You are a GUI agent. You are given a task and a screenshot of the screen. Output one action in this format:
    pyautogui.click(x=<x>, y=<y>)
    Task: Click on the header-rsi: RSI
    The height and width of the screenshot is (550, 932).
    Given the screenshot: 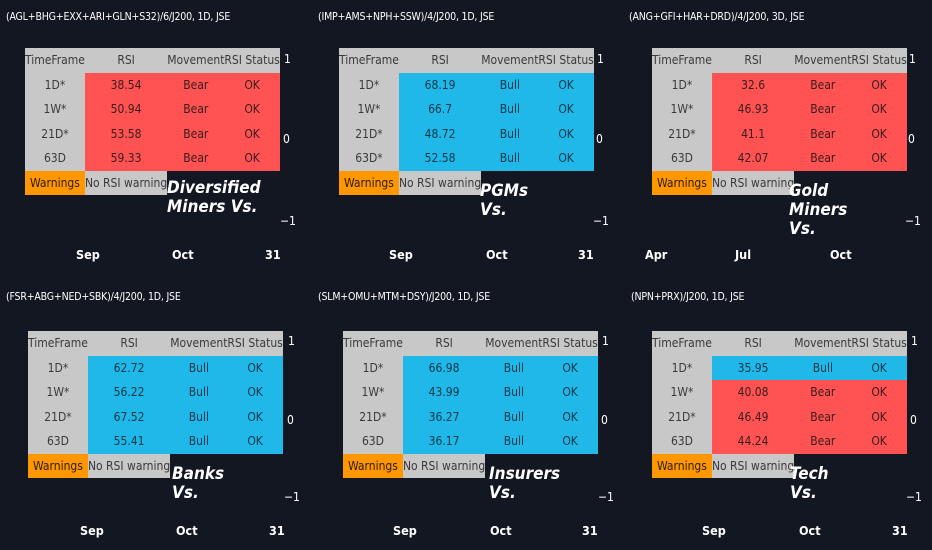 What is the action you would take?
    pyautogui.click(x=753, y=343)
    